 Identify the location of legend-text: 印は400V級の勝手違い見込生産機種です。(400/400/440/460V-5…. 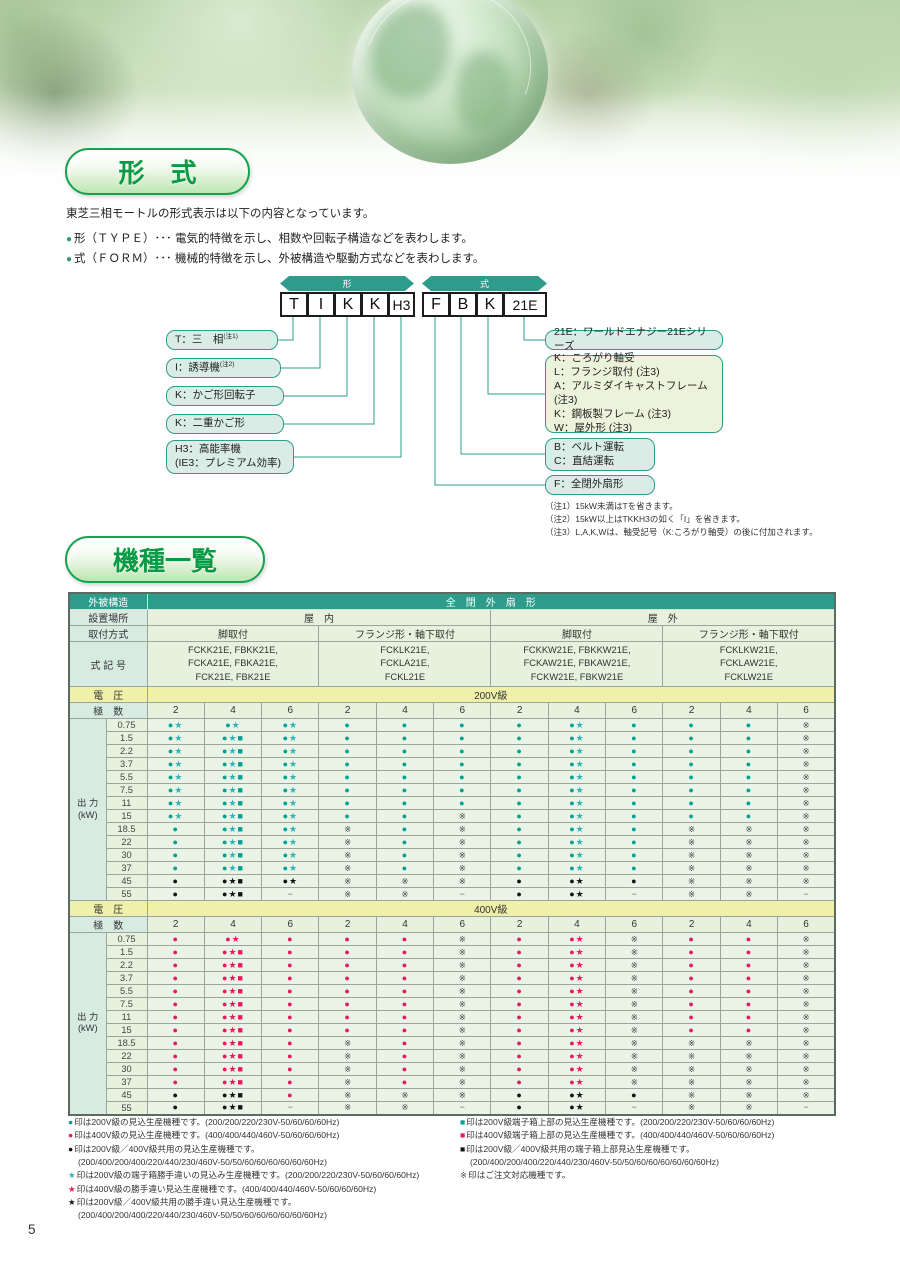
(226, 1188).